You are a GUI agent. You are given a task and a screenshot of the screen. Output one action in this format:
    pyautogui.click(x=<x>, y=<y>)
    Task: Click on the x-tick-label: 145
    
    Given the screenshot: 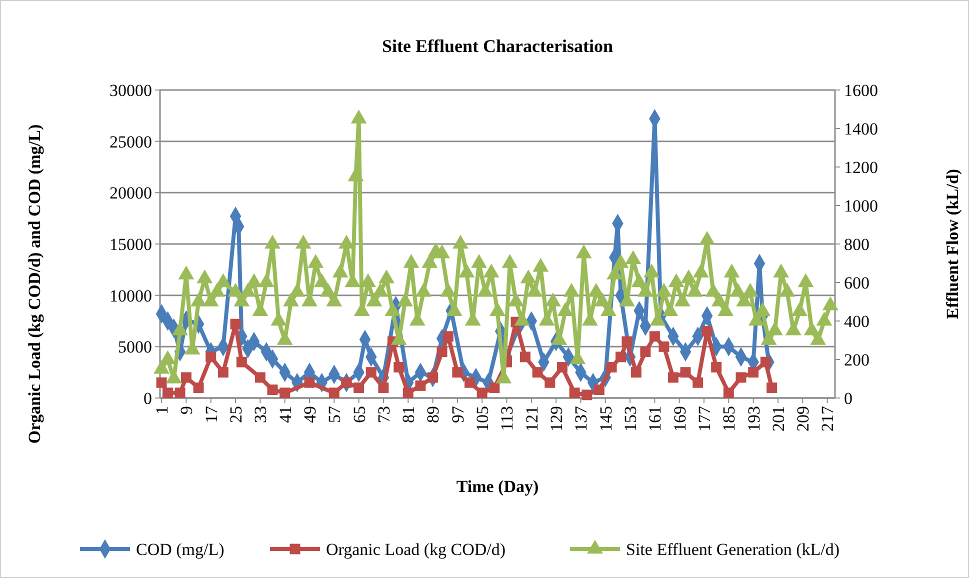 What is the action you would take?
    pyautogui.click(x=606, y=419)
    